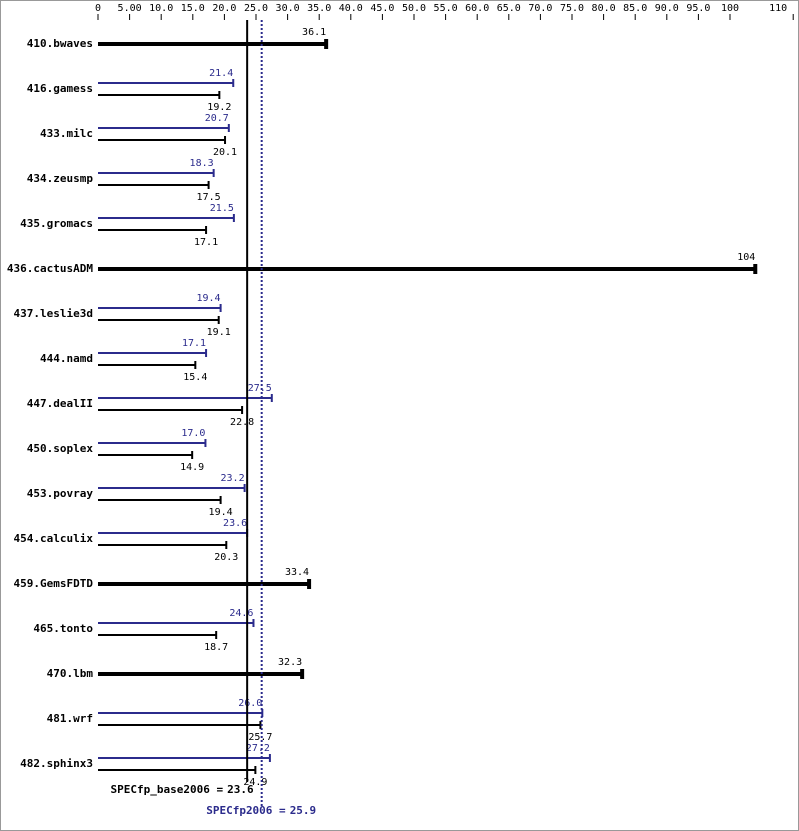  What do you see at coordinates (194, 343) in the screenshot?
I see `peak-value-label: 17.1` at bounding box center [194, 343].